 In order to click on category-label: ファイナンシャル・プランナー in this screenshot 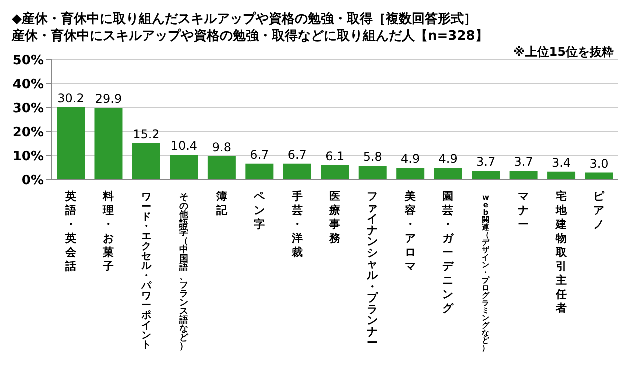, I will do `click(372, 270)`.